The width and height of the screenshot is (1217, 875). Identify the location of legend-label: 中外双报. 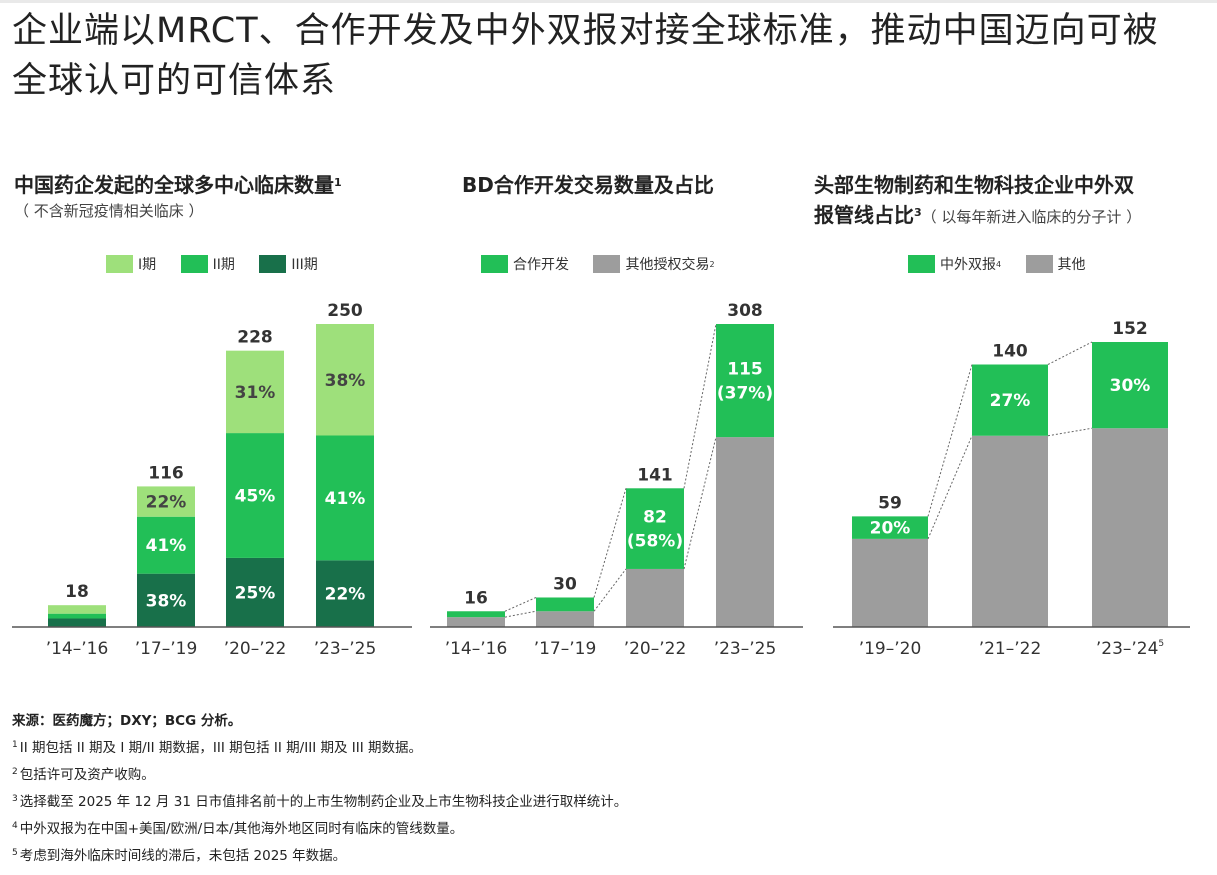
(968, 265).